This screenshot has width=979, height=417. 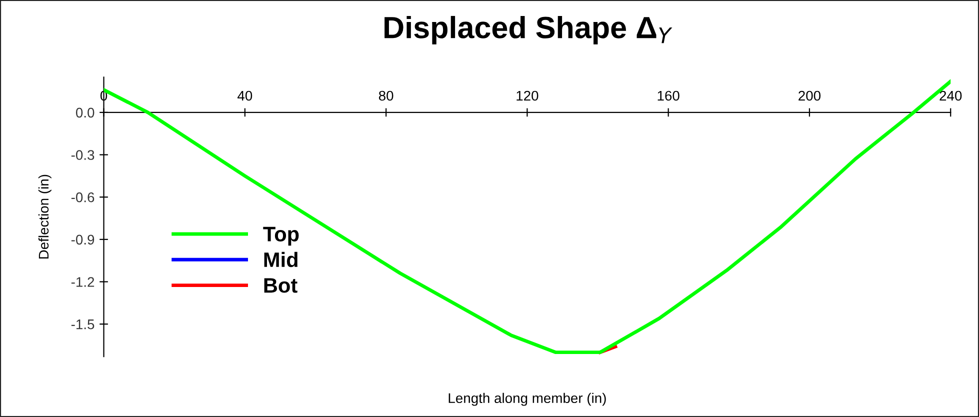 I want to click on x-axis-title: Length along member (in), so click(x=527, y=399).